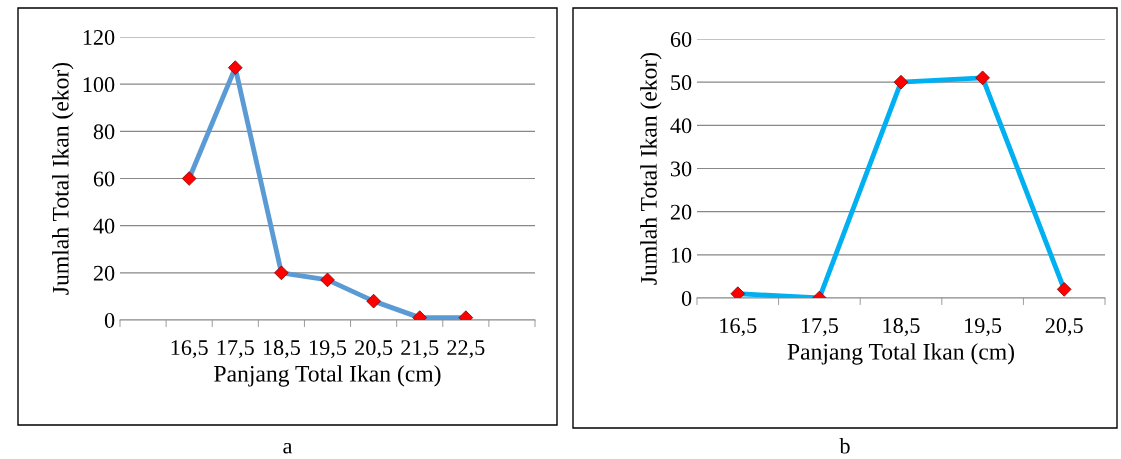 The width and height of the screenshot is (1121, 459). Describe the element at coordinates (99, 85) in the screenshot. I see `y-tick-label: 100` at that location.